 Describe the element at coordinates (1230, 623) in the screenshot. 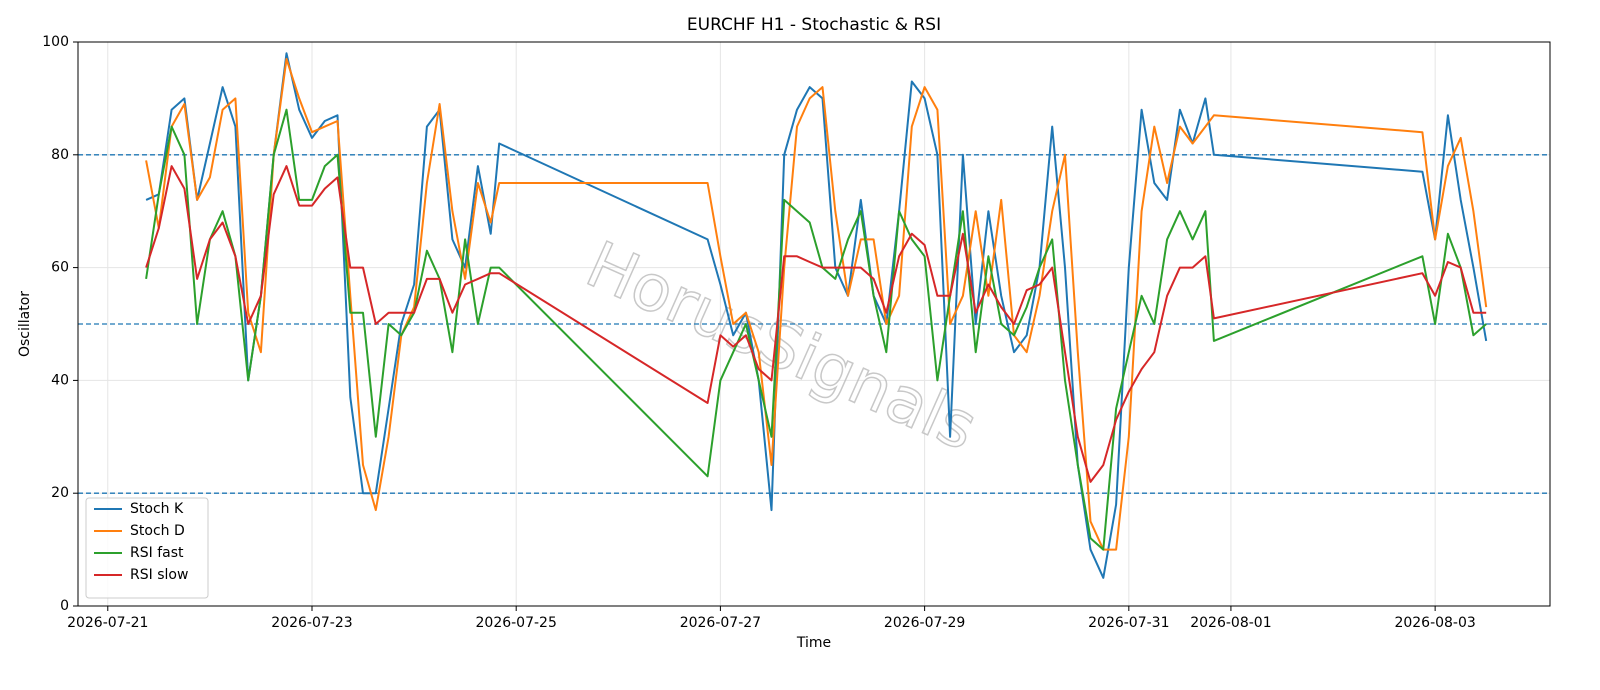

I see `x-tick-label: 2026-08-01` at that location.